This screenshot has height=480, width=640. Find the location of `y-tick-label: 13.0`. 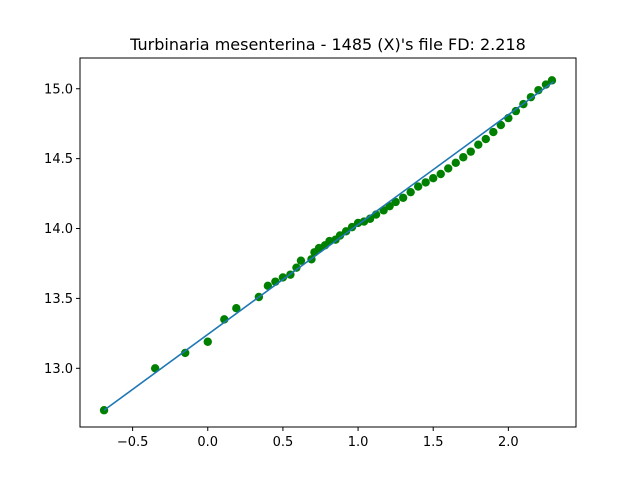

y-tick-label: 13.0 is located at coordinates (58, 369).